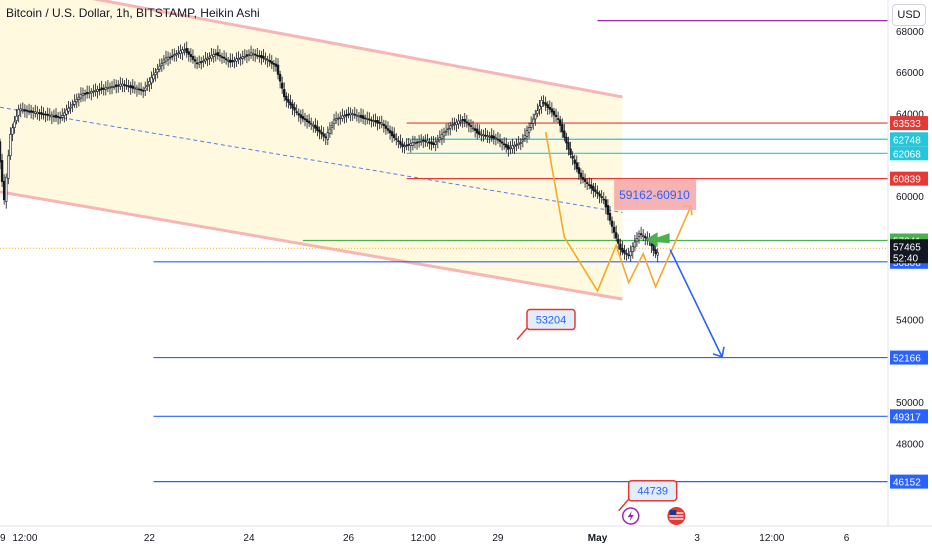 The image size is (932, 555). Describe the element at coordinates (349, 538) in the screenshot. I see `x-tick-26: 26` at that location.